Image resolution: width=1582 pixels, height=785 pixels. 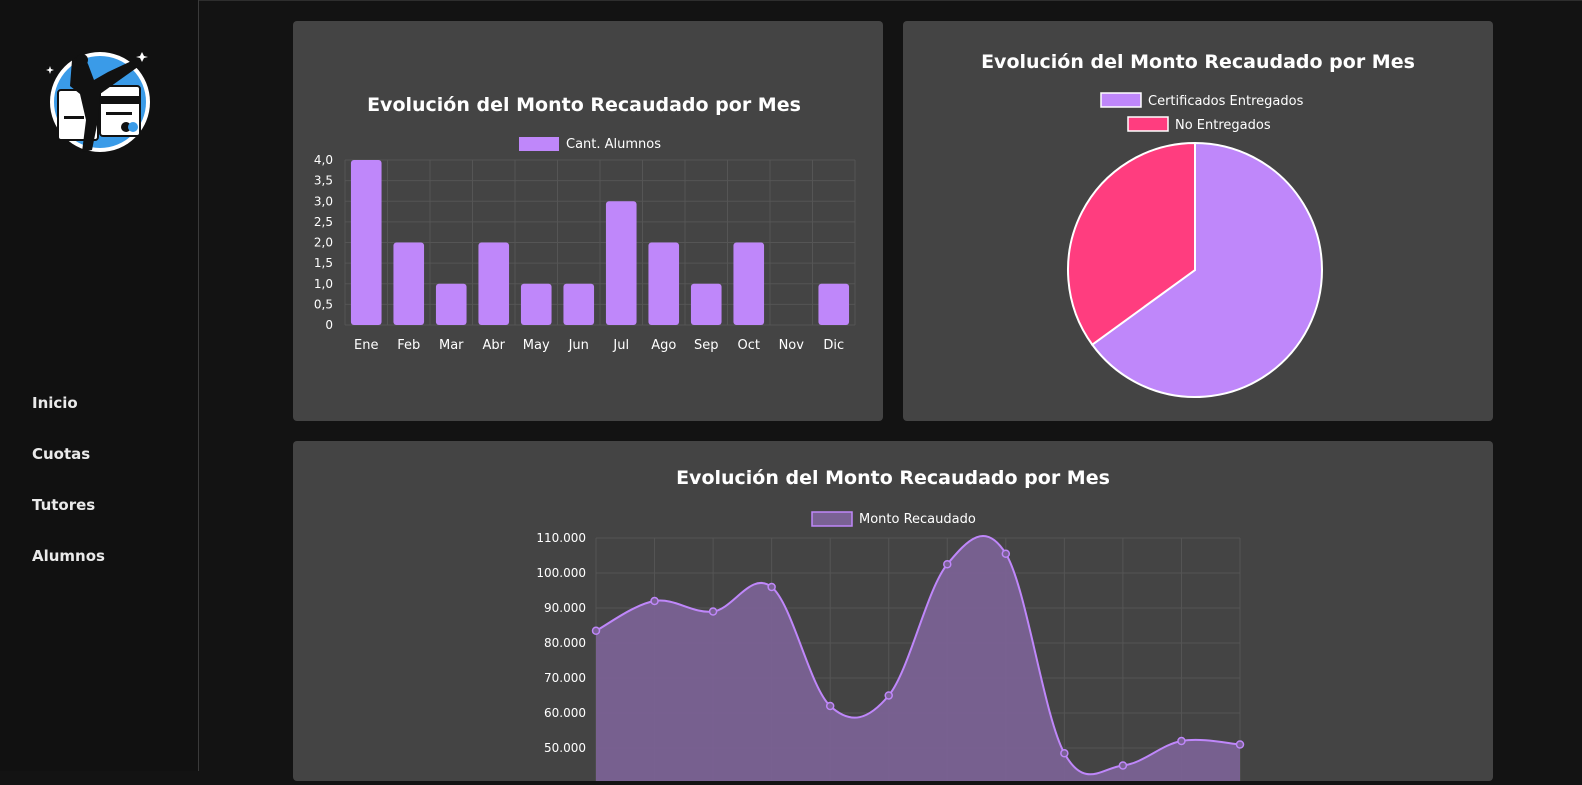 What do you see at coordinates (1226, 101) in the screenshot?
I see `pie-legend-label-certificados: Certificados Entregados` at bounding box center [1226, 101].